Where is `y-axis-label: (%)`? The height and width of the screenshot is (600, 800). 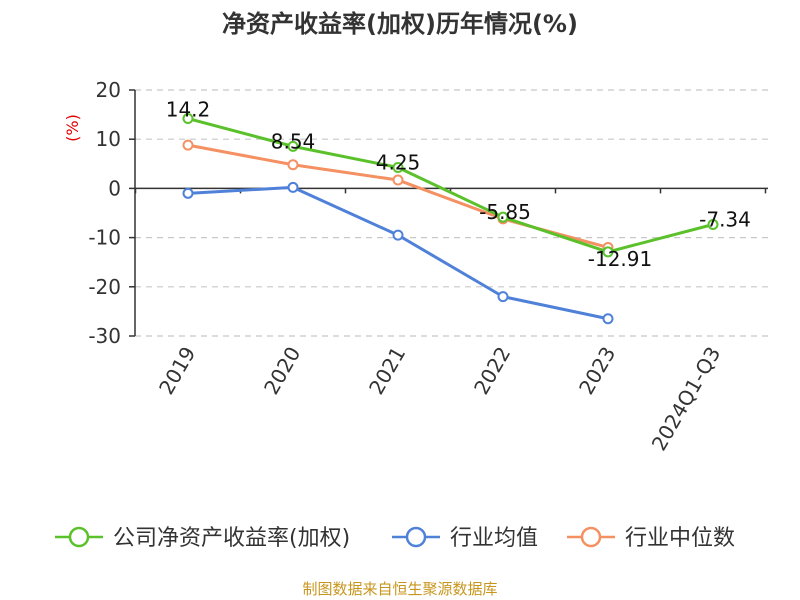
y-axis-label: (%) is located at coordinates (72, 128).